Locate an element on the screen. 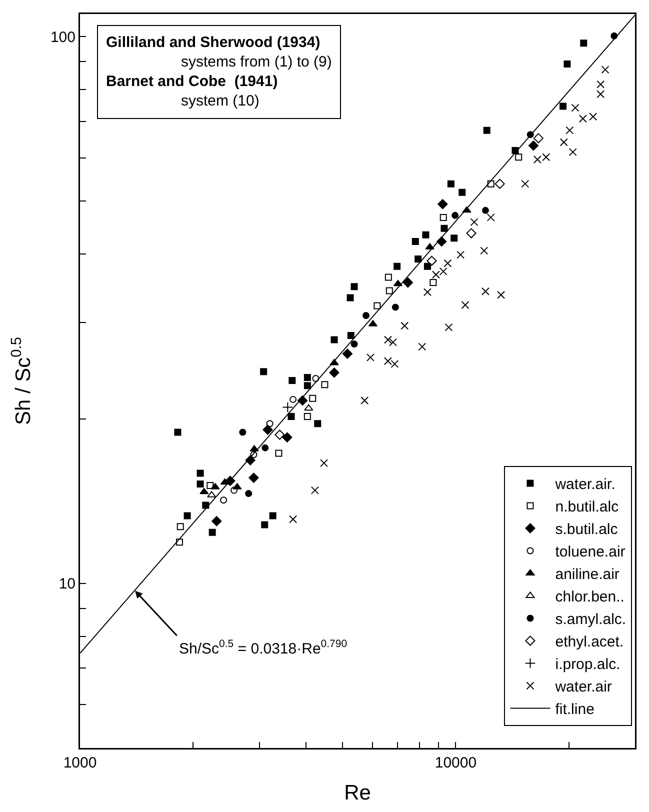 The image size is (649, 812). legend-label: toluene.air is located at coordinates (590, 552).